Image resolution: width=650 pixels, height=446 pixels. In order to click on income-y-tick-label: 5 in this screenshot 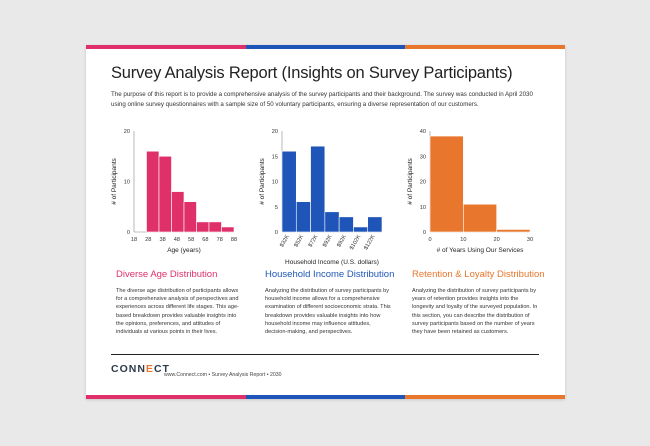, I will do `click(276, 208)`.